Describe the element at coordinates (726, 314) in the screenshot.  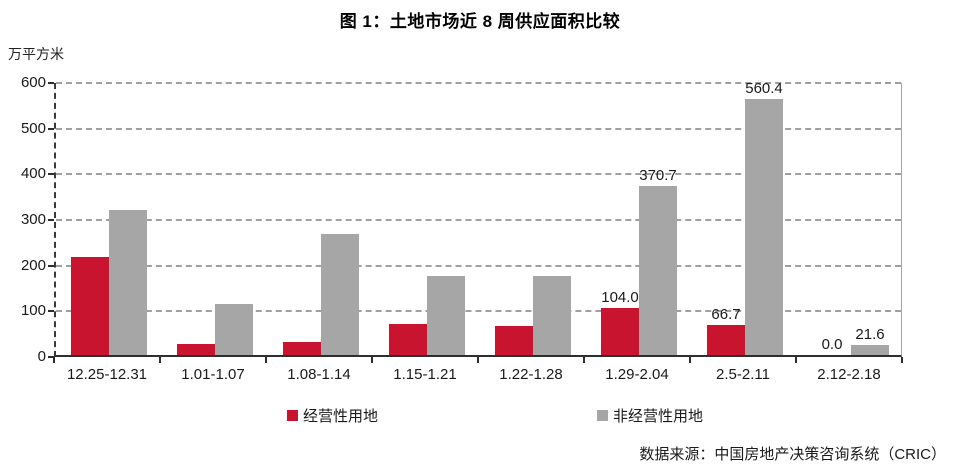
I see `bar-value-label: 66.7` at that location.